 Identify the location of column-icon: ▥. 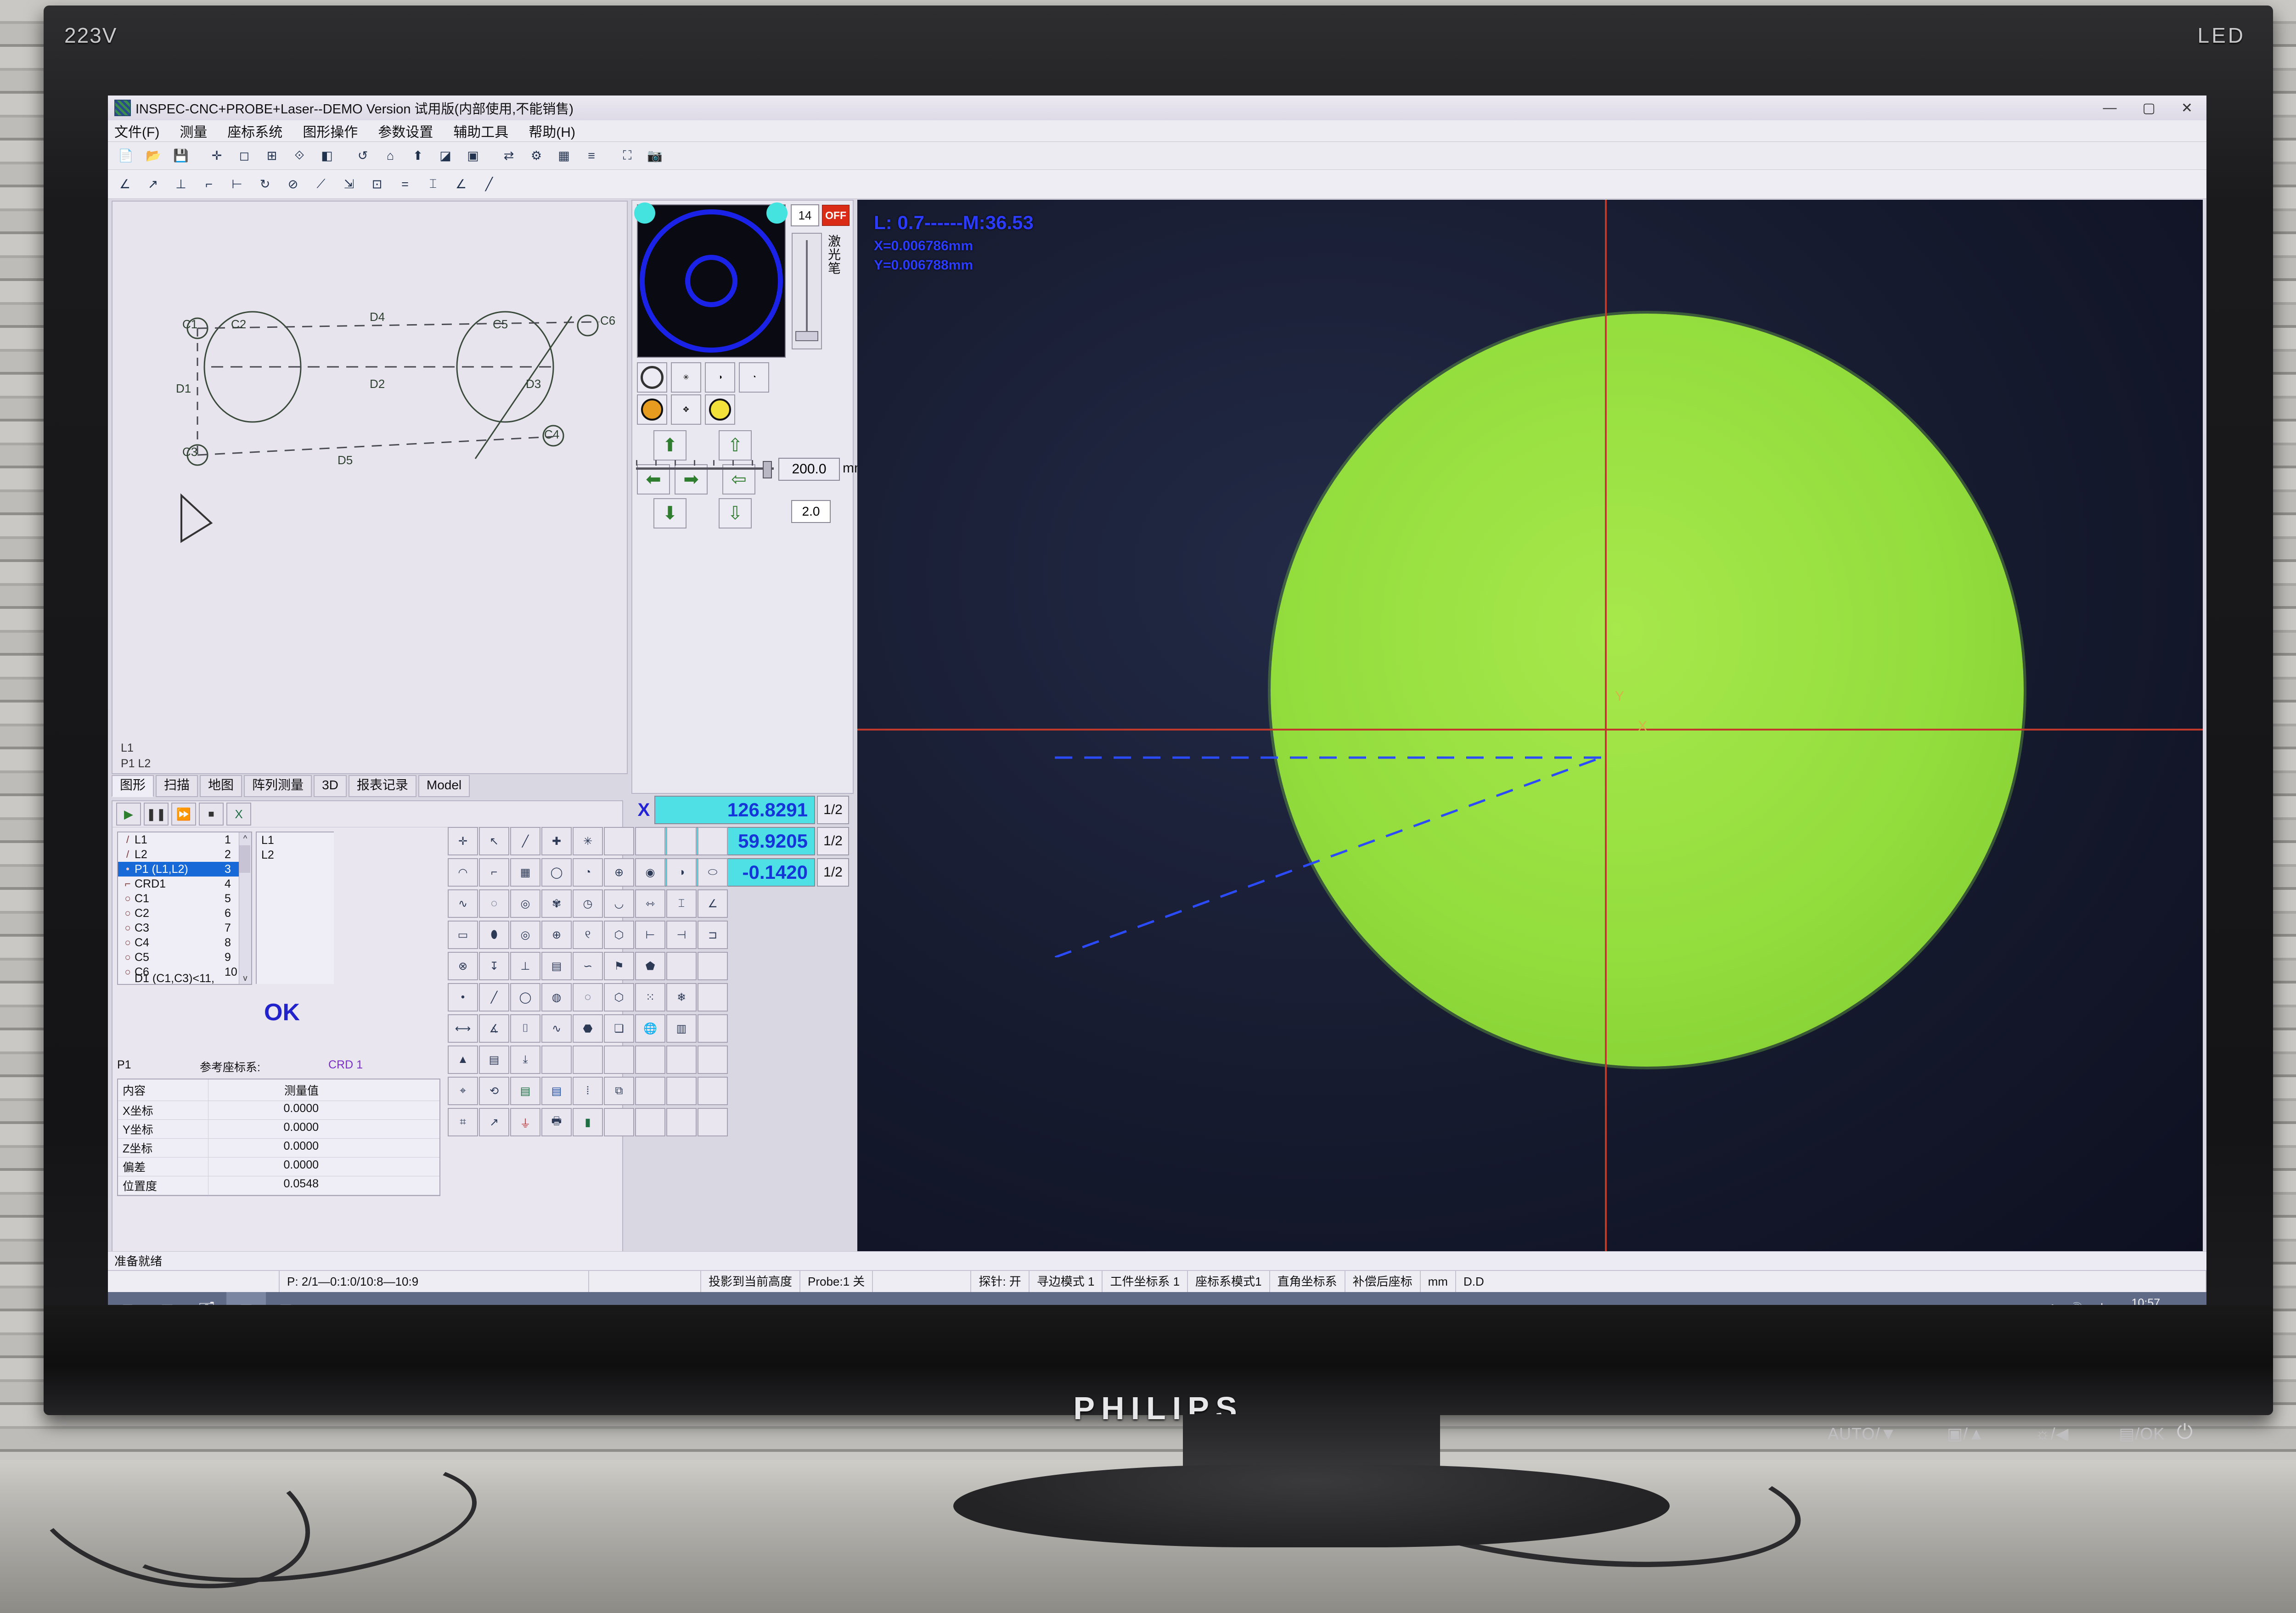
(681, 1028).